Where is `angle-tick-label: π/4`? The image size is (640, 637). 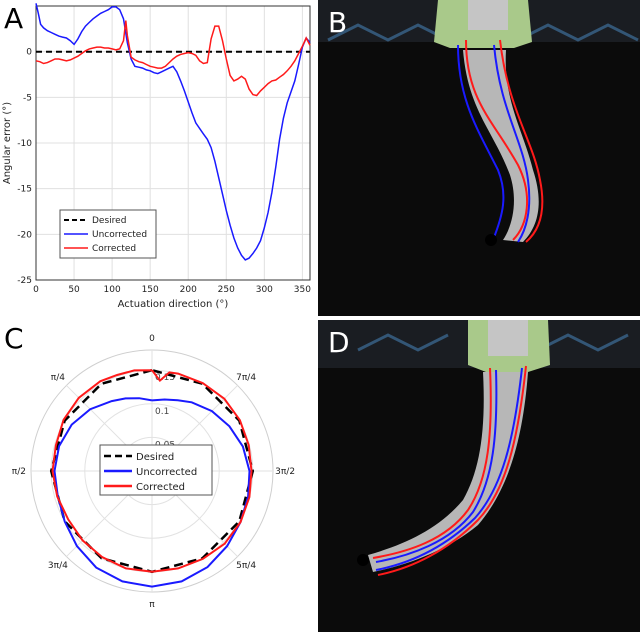
angle-tick-label: π/4 is located at coordinates (58, 378).